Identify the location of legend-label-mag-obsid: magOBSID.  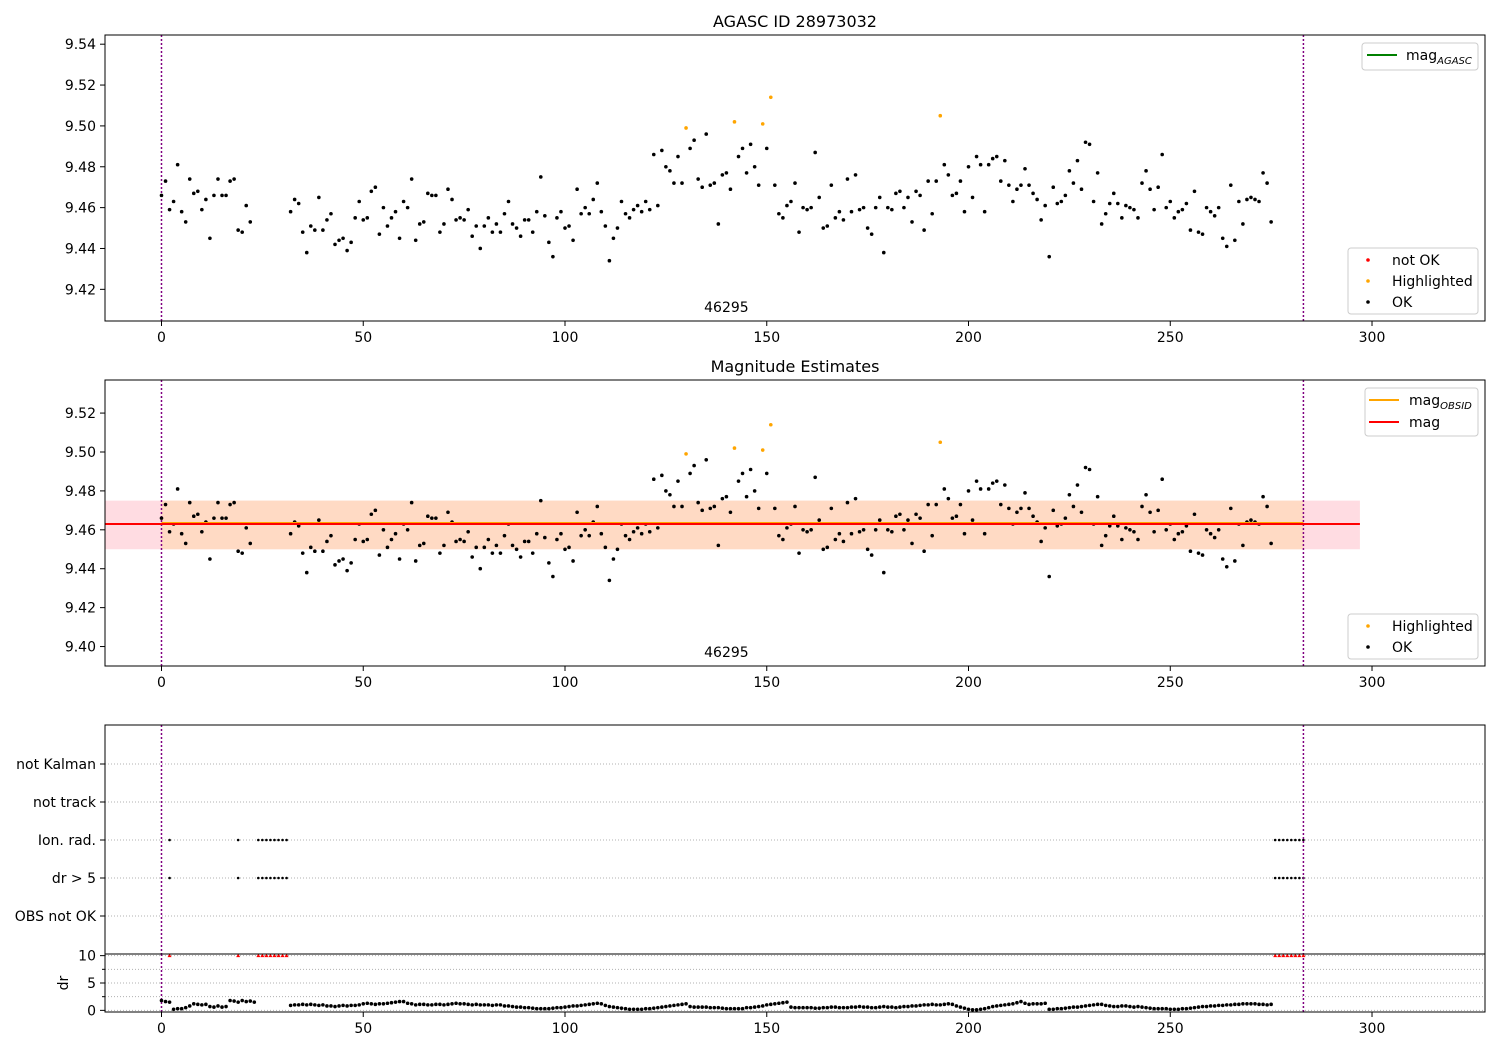
(1440, 402).